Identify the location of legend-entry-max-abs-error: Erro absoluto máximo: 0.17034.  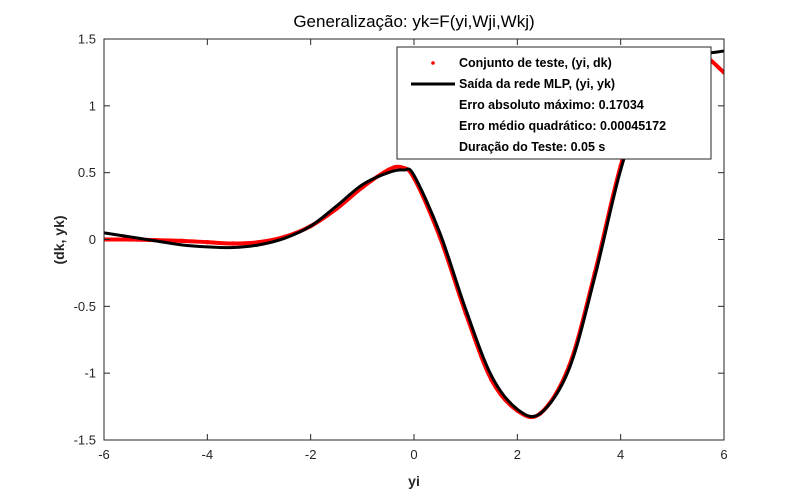
(551, 105).